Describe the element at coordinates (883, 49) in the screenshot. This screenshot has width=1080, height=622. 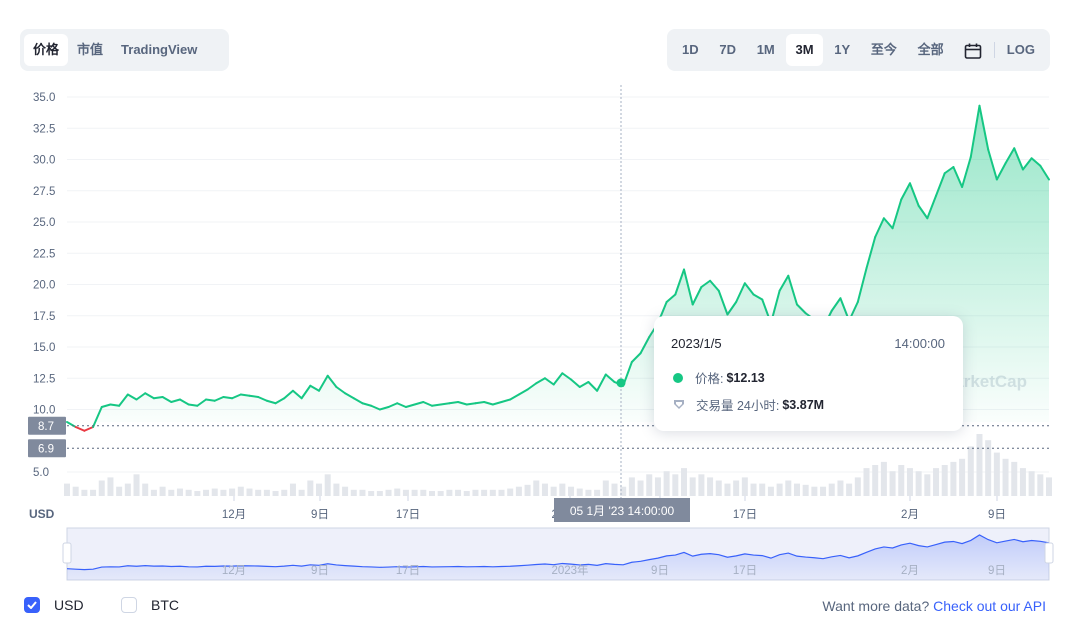
I see `range-ytd: 至今` at that location.